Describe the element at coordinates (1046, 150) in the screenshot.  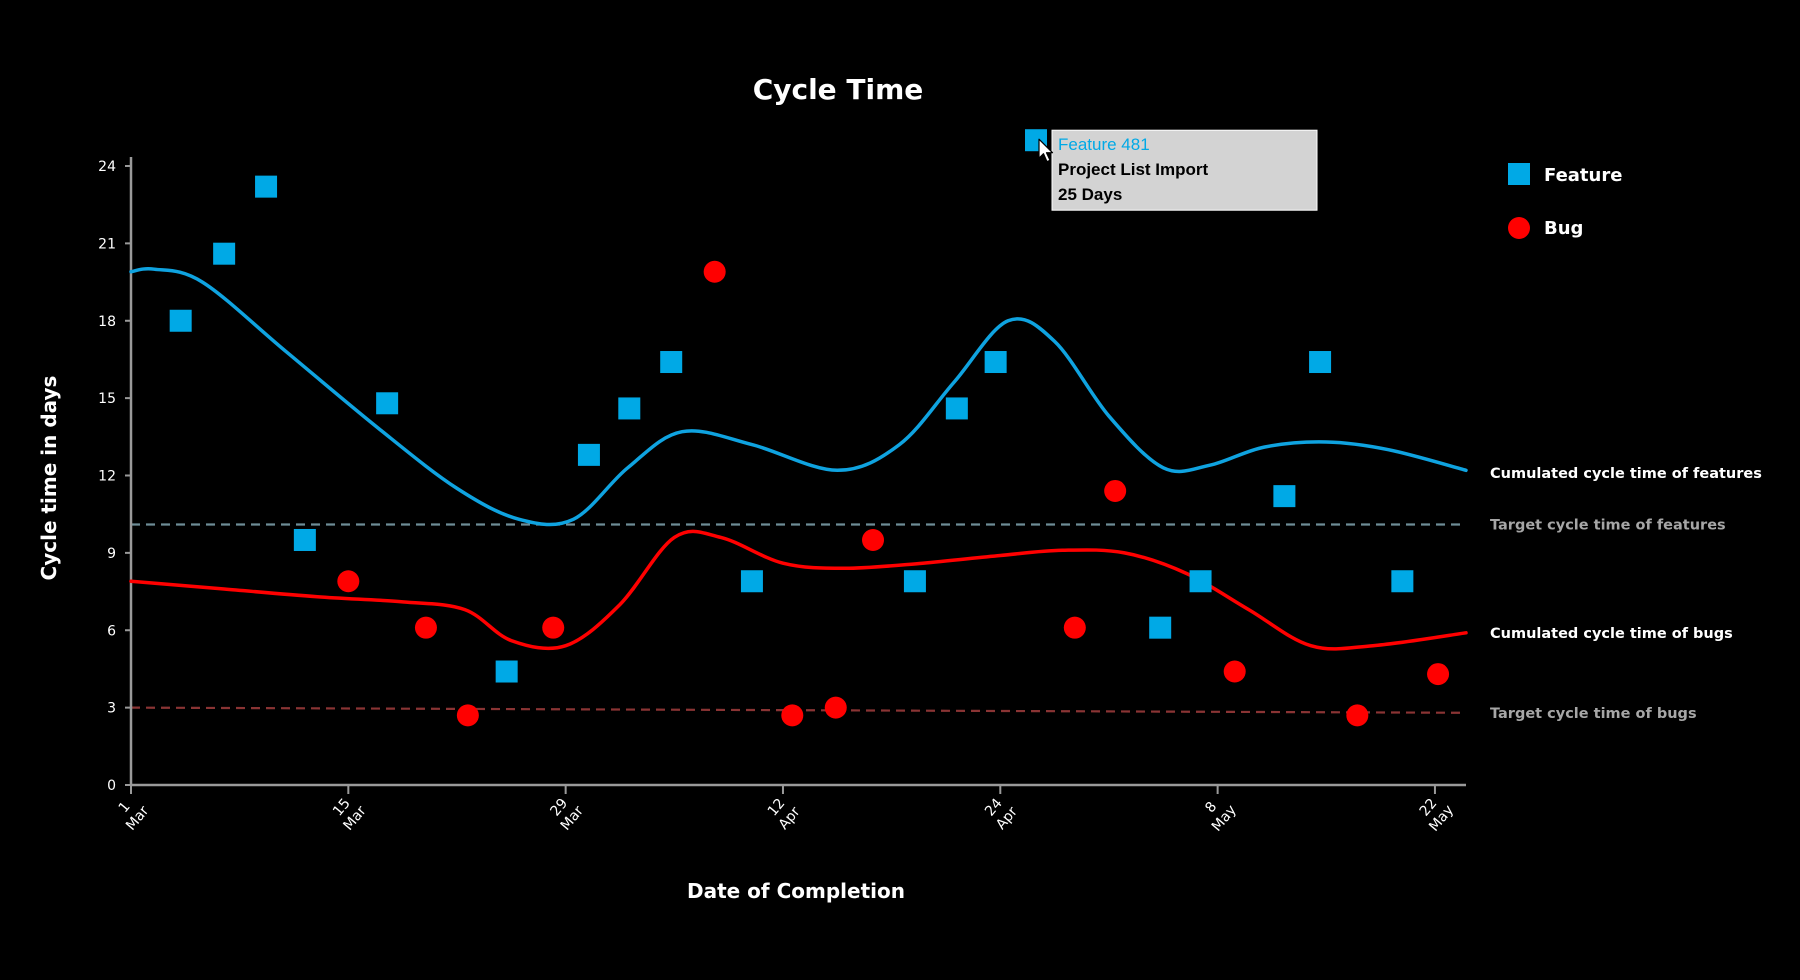
I see `cursor-arrow-icon` at that location.